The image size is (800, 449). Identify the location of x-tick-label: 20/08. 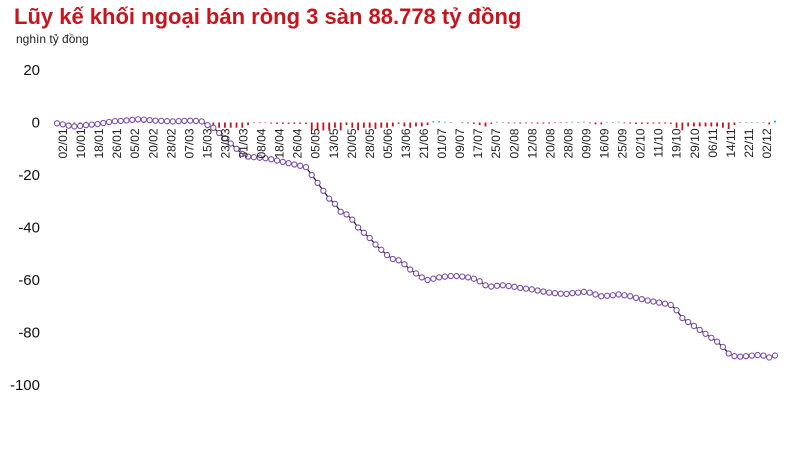
(550, 143).